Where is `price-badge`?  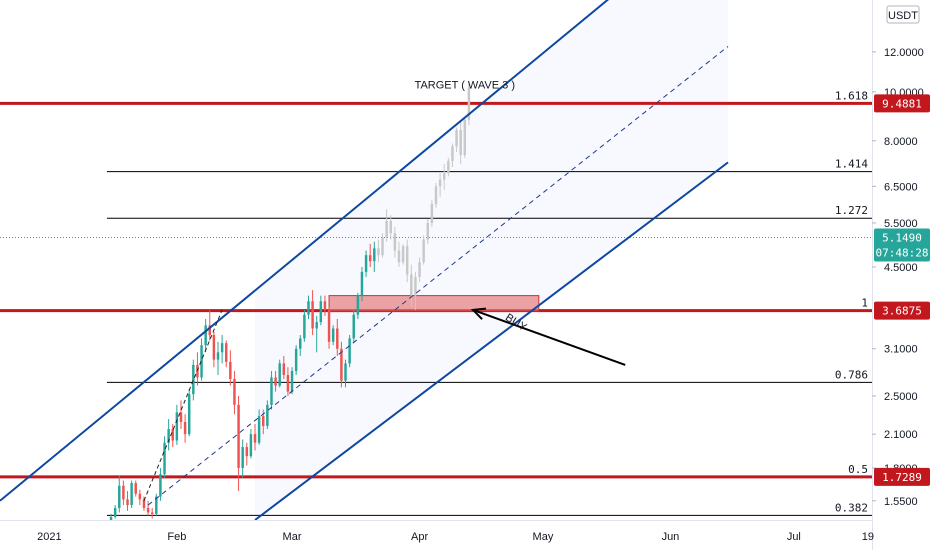
price-badge is located at coordinates (902, 476).